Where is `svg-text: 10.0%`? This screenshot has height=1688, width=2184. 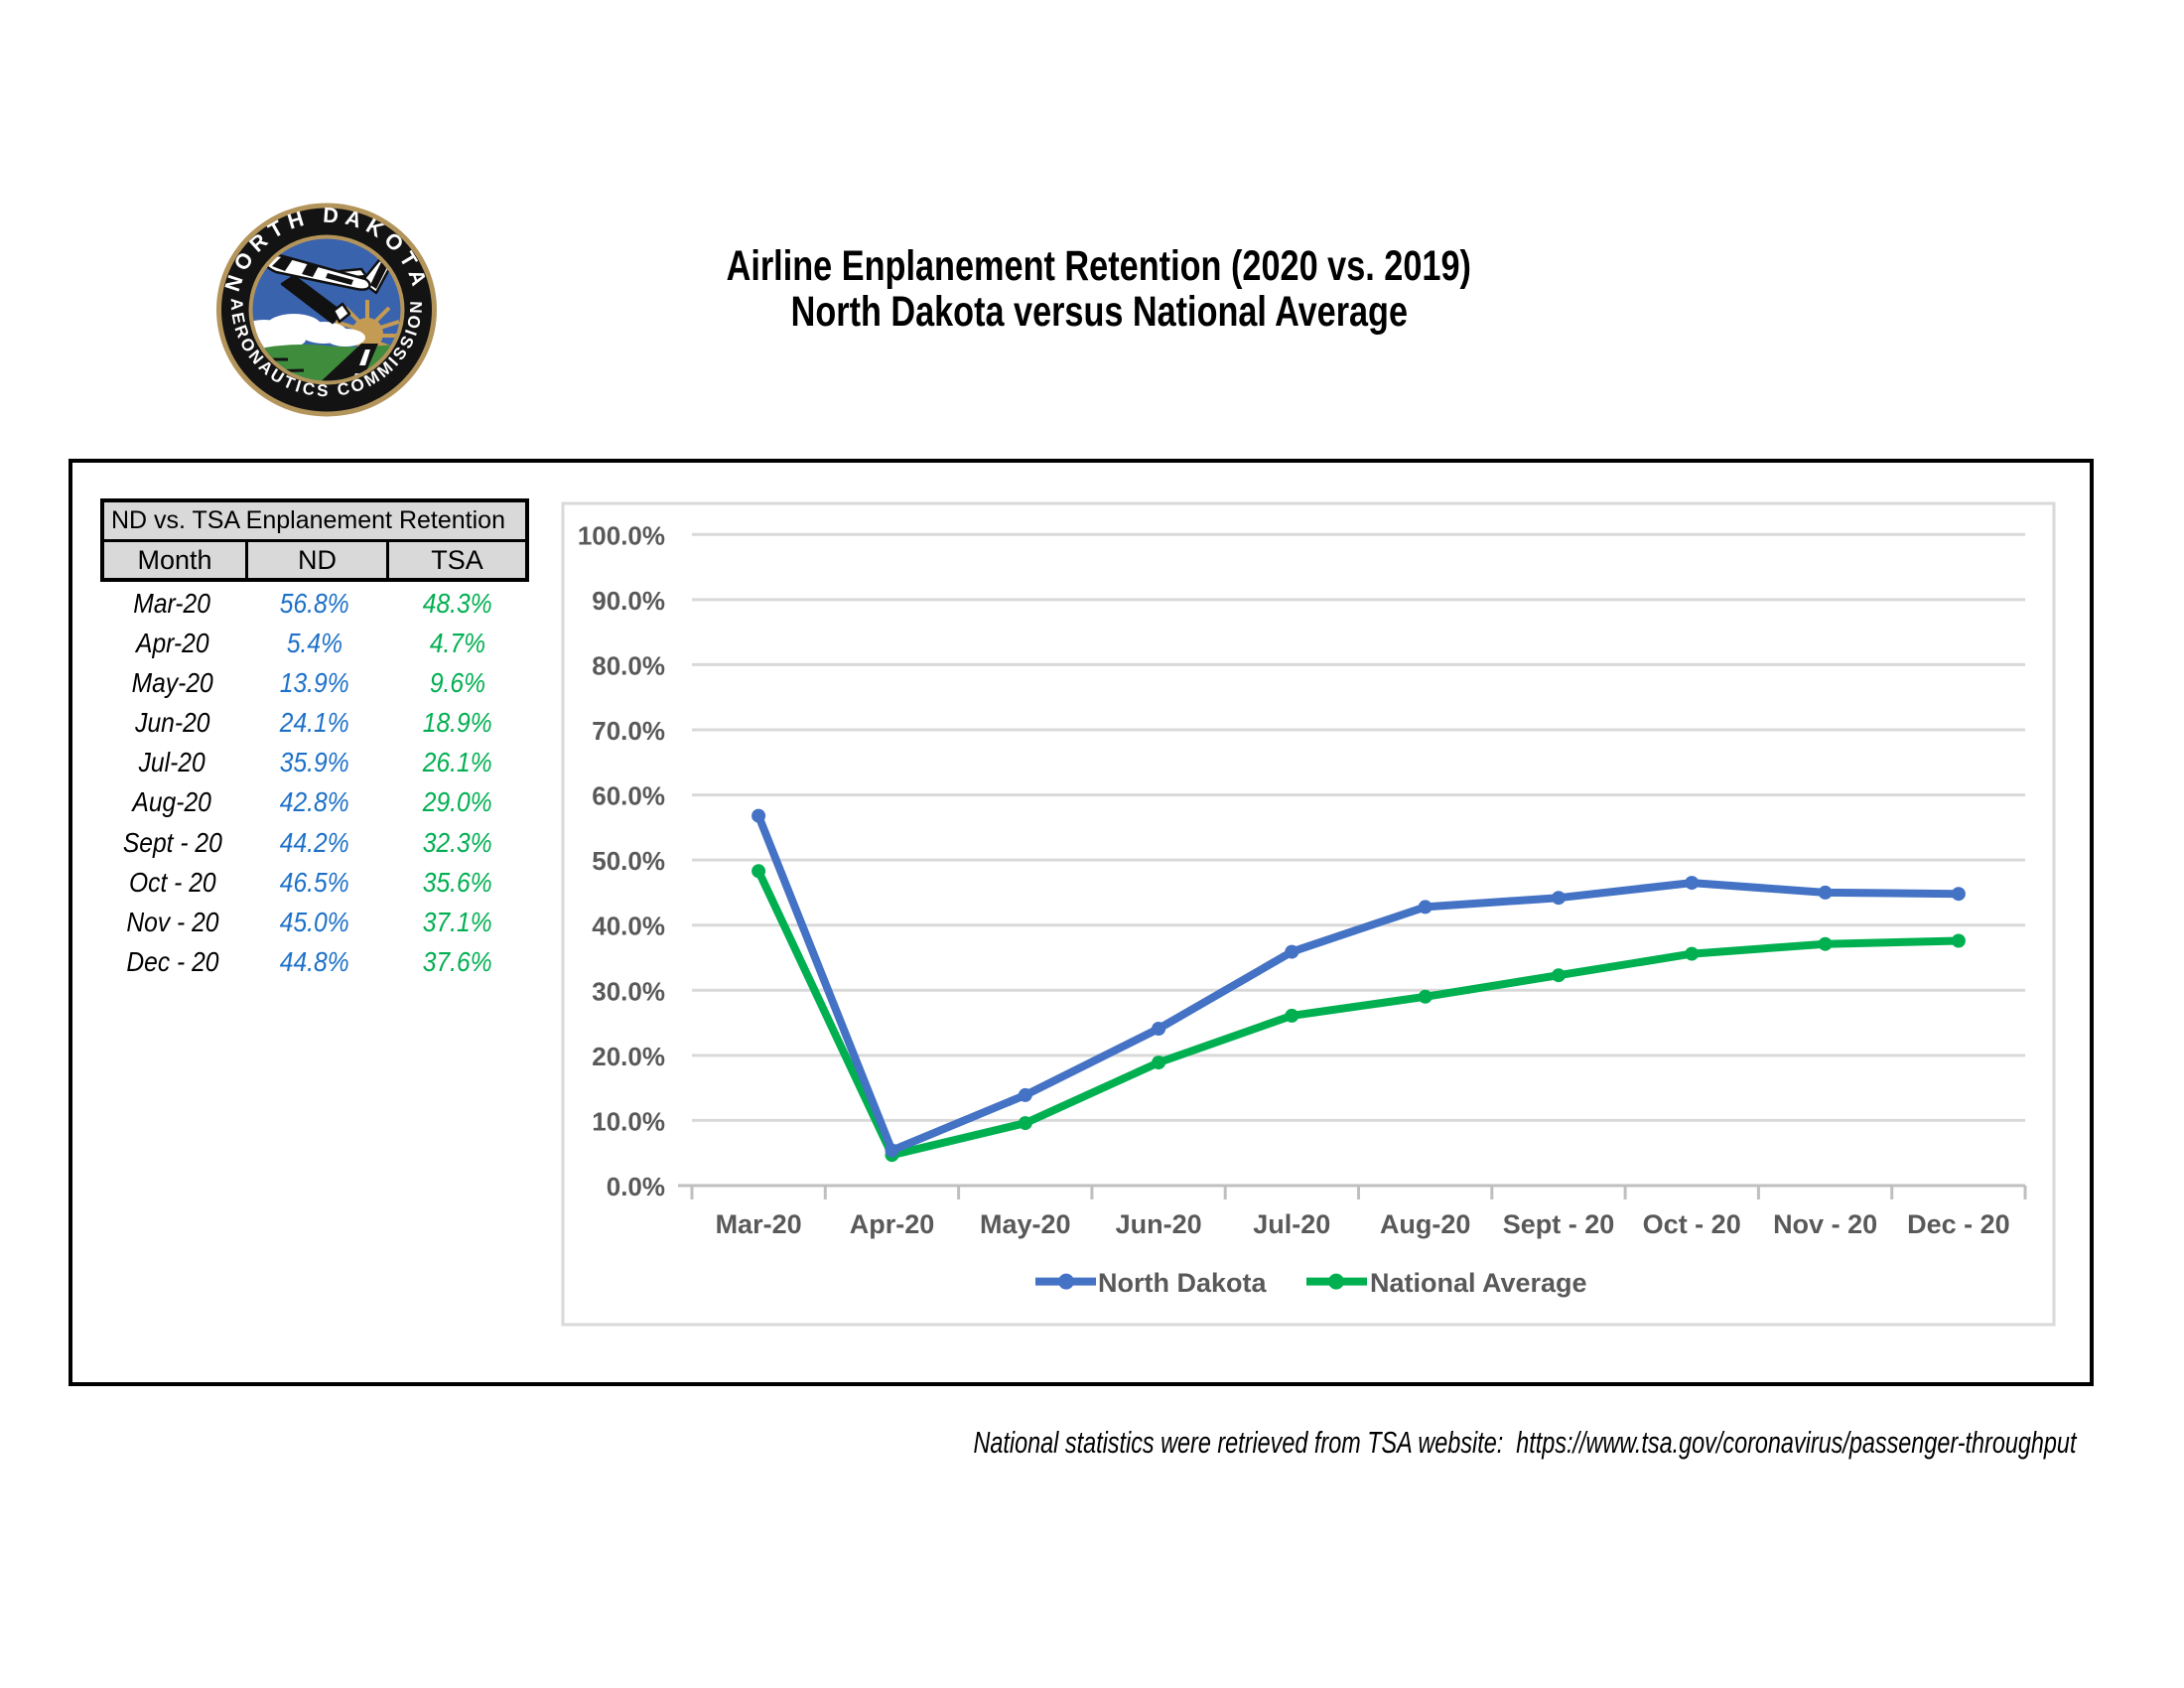
svg-text: 10.0% is located at coordinates (628, 1121).